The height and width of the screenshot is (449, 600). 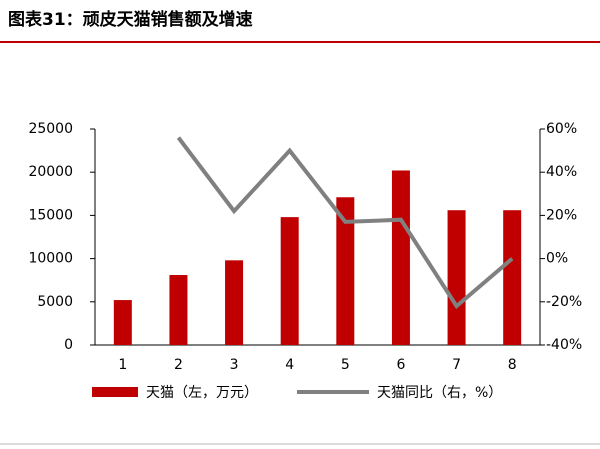 What do you see at coordinates (289, 365) in the screenshot?
I see `x-tick-label: 4` at bounding box center [289, 365].